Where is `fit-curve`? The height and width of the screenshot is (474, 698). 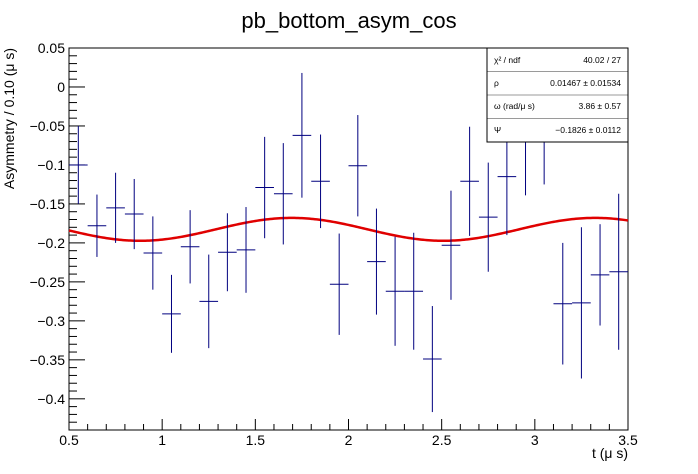 fit-curve is located at coordinates (348, 229).